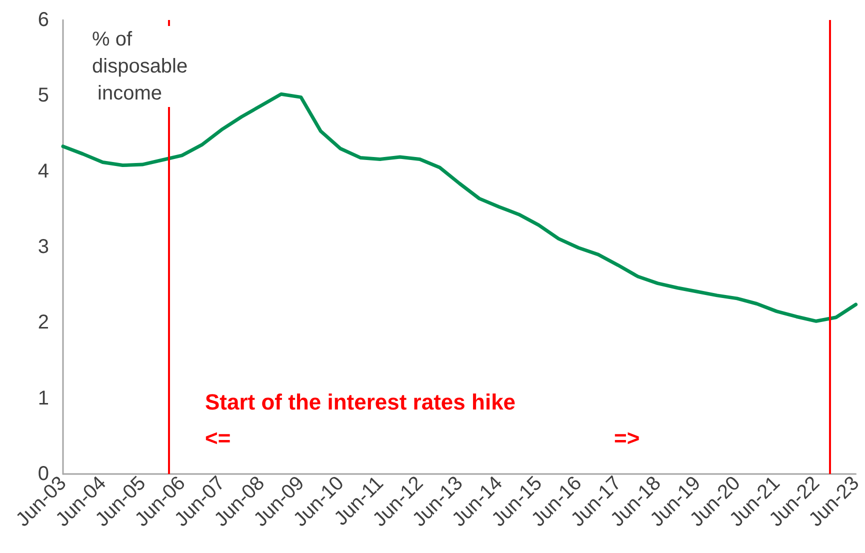 The width and height of the screenshot is (865, 553). I want to click on annotation: =>, so click(627, 438).